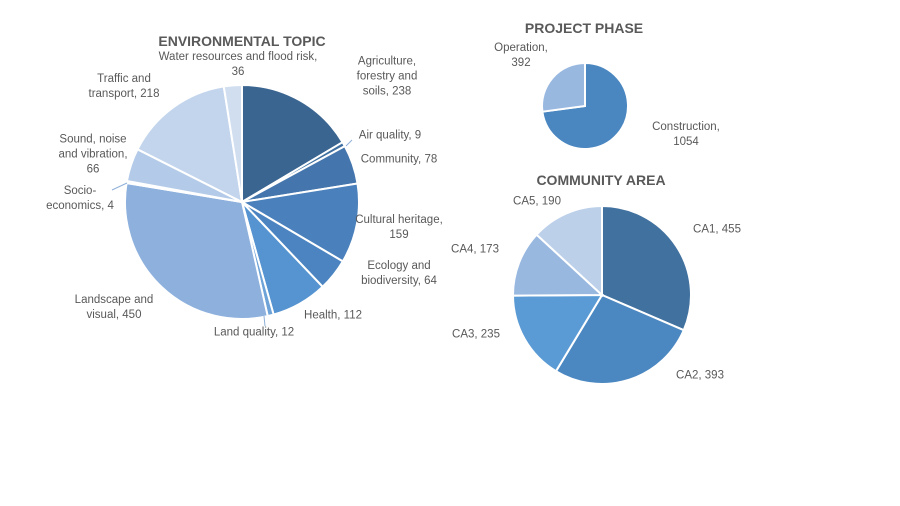 Image resolution: width=900 pixels, height=506 pixels. What do you see at coordinates (399, 159) in the screenshot?
I see `data-label-community: Community, 78` at bounding box center [399, 159].